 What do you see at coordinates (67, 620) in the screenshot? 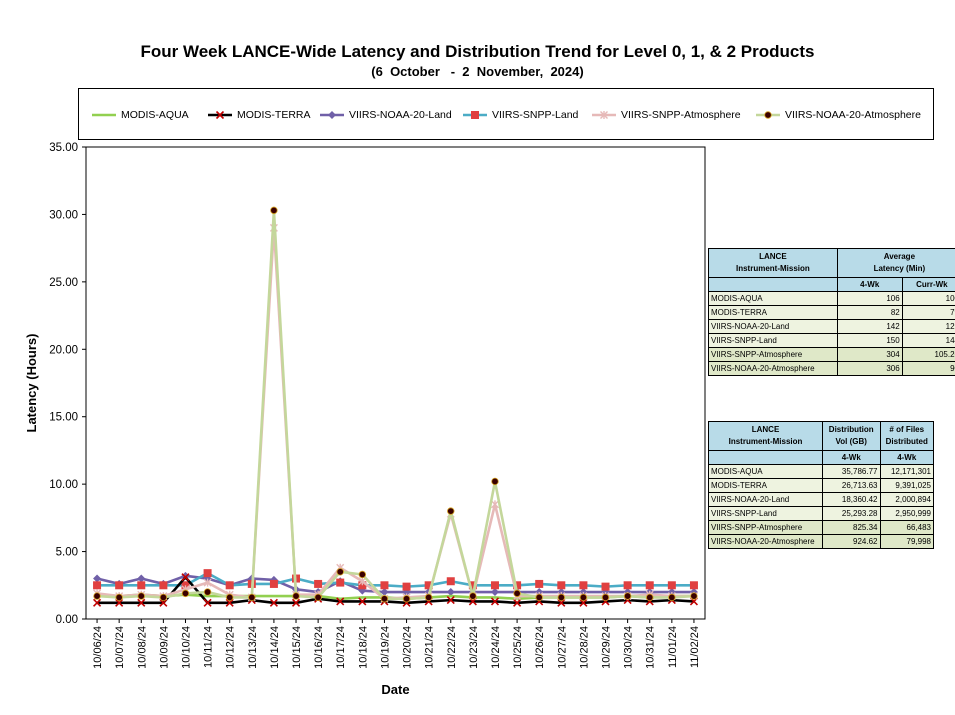
I see `y-tick-label: 0.00` at bounding box center [67, 620].